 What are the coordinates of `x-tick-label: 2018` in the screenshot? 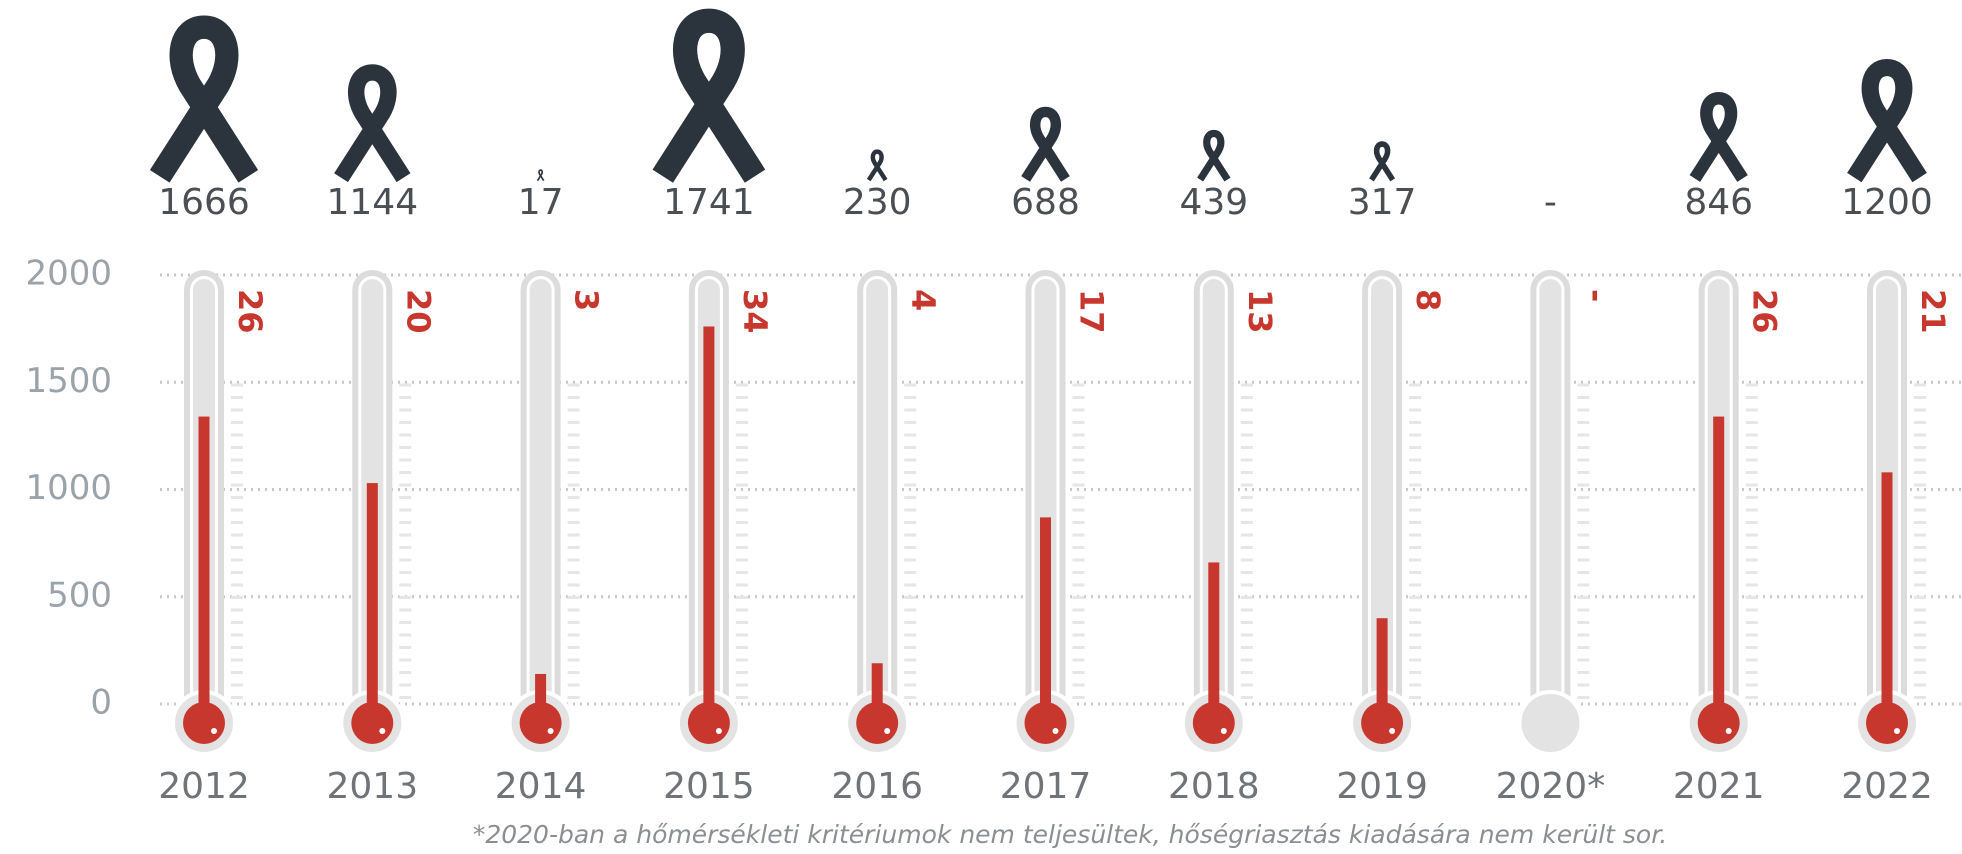 It's located at (1214, 786).